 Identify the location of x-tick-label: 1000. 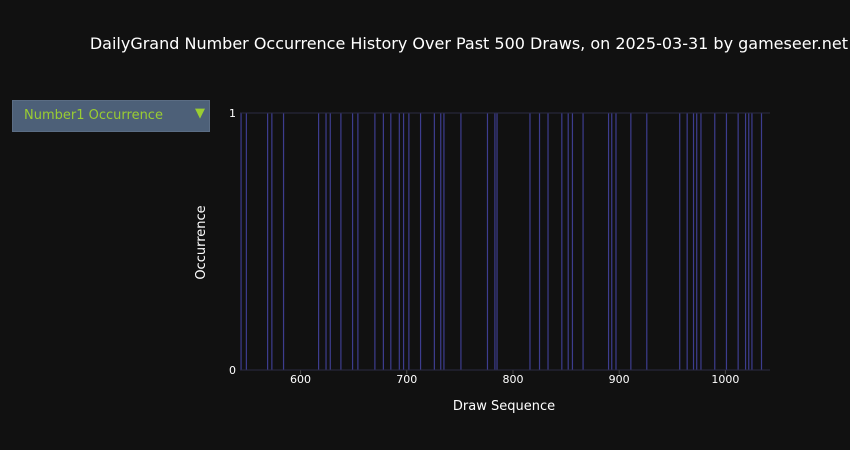
(725, 379).